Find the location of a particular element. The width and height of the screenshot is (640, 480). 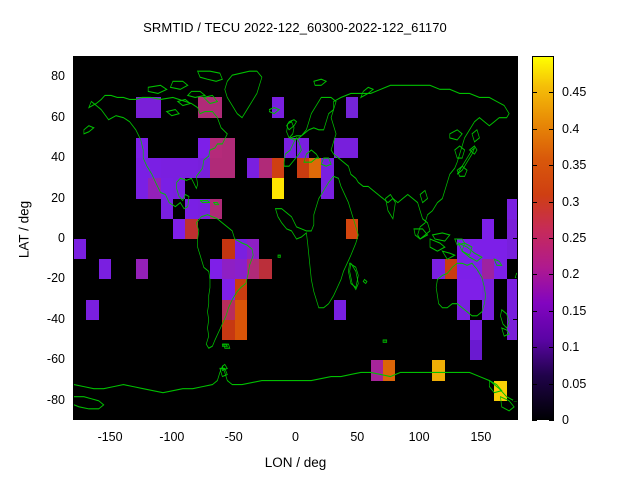

colorbar-tick-label: 0.35 is located at coordinates (574, 165).